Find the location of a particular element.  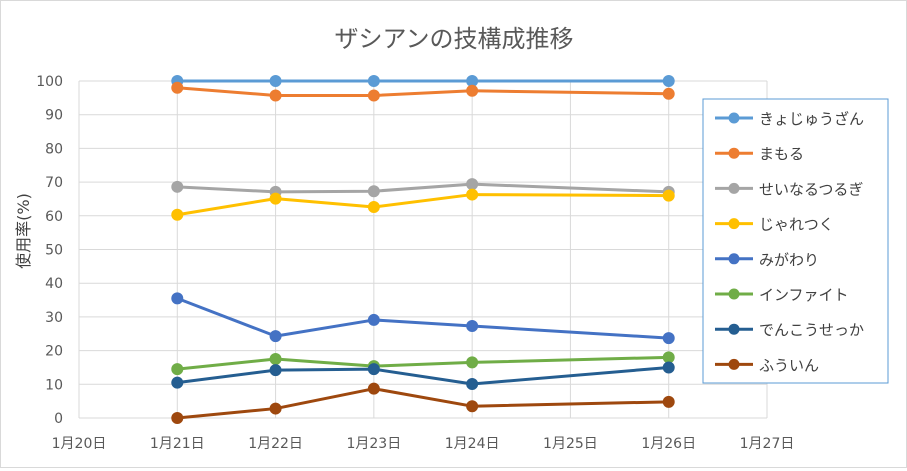

legend-item: でんこうせっか is located at coordinates (789, 330).